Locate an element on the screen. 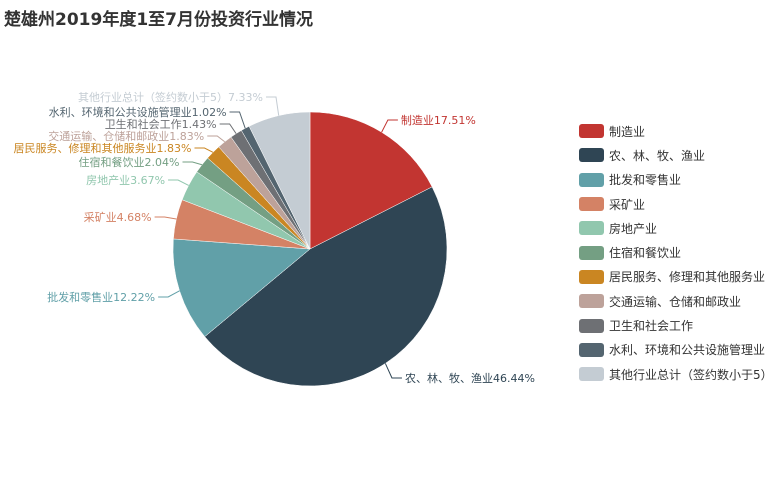 This screenshot has height=500, width=776. leader-line-批发和零售业 is located at coordinates (169, 294).